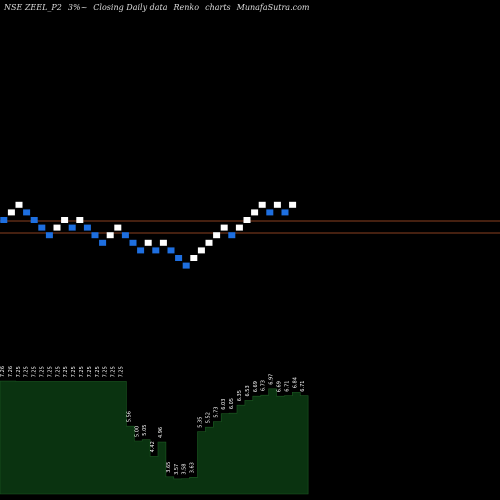 This screenshot has width=500, height=500. What do you see at coordinates (201, 422) in the screenshot?
I see `volume-label: 5.35` at bounding box center [201, 422].